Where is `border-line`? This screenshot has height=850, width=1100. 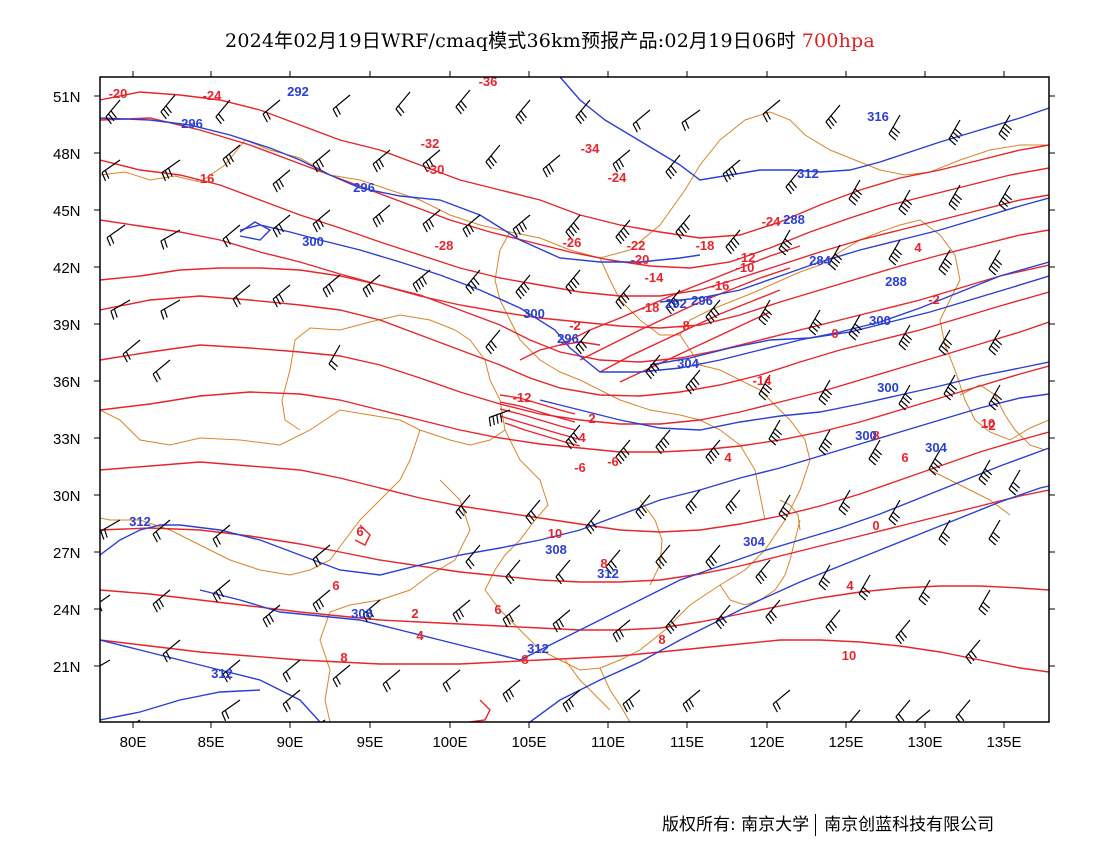
border-line is located at coordinates (260, 502).